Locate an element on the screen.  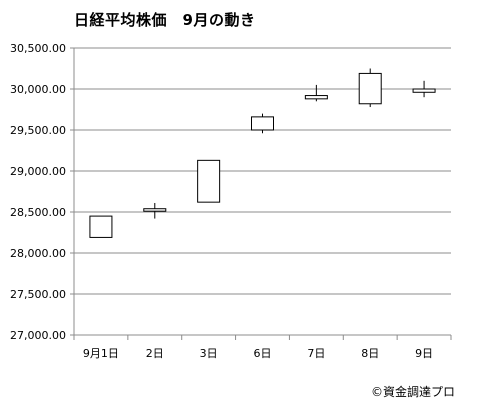
y-tick-label: 30,500.00 is located at coordinates (38, 48).